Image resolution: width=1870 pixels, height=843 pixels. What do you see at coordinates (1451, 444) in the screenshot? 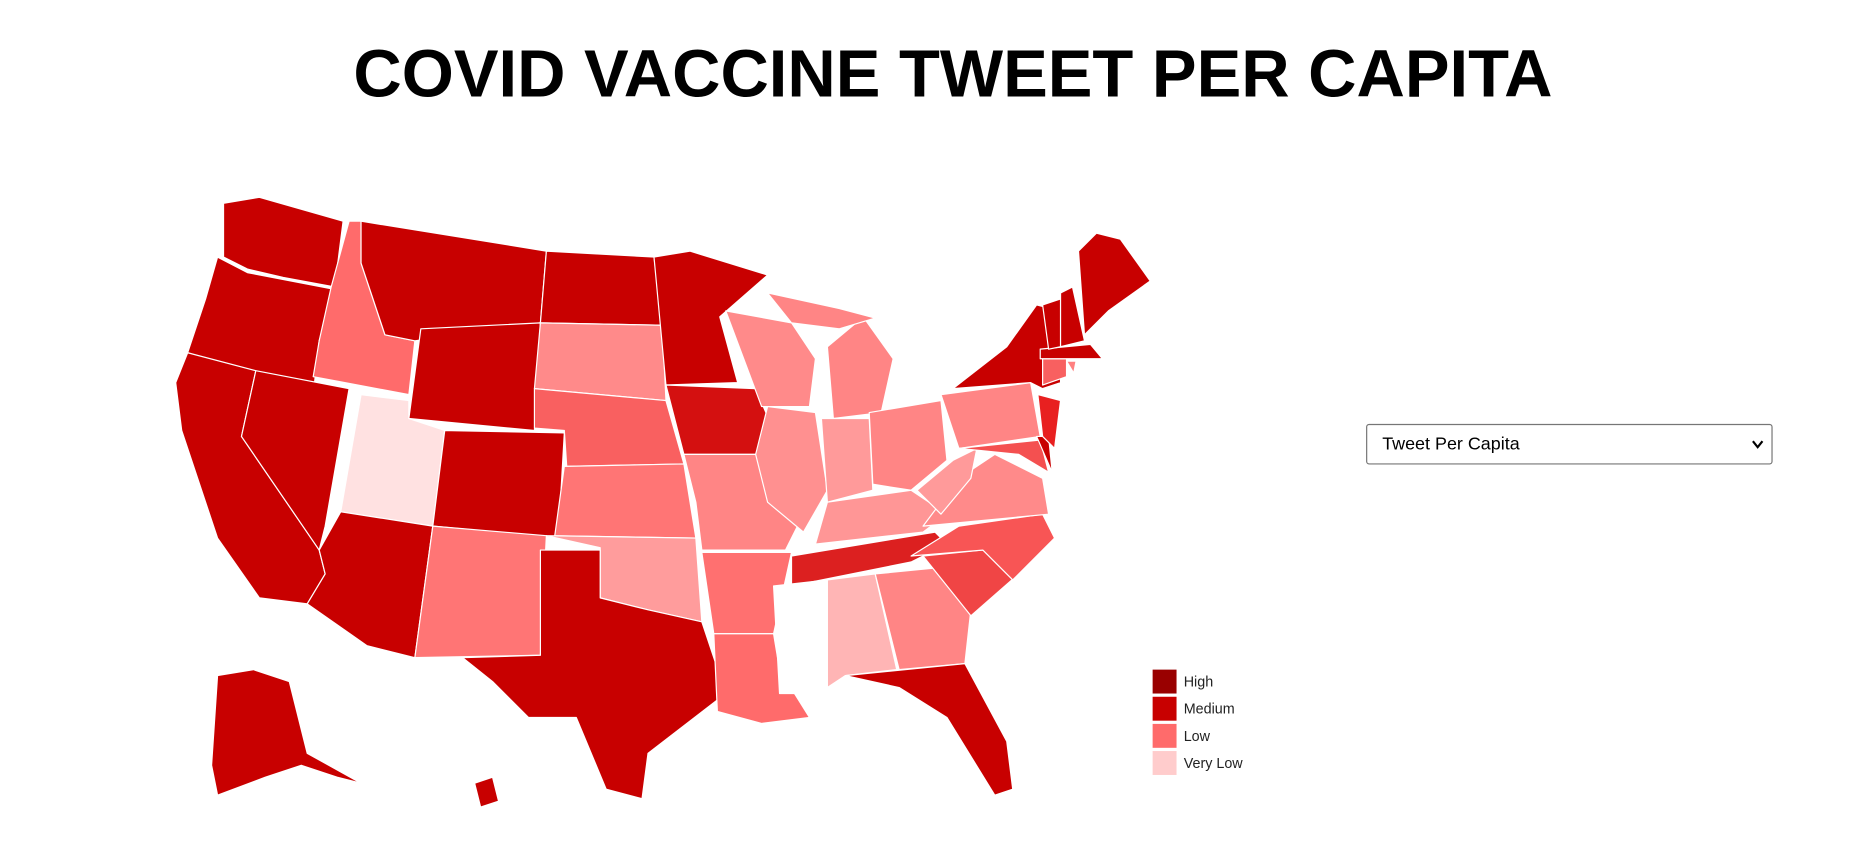
I see `dropdown-value: Tweet Per Capita` at bounding box center [1451, 444].